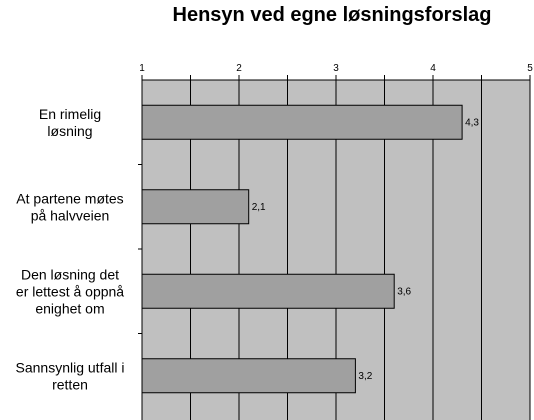 This screenshot has width=534, height=420. I want to click on data-label: 3,6, so click(404, 291).